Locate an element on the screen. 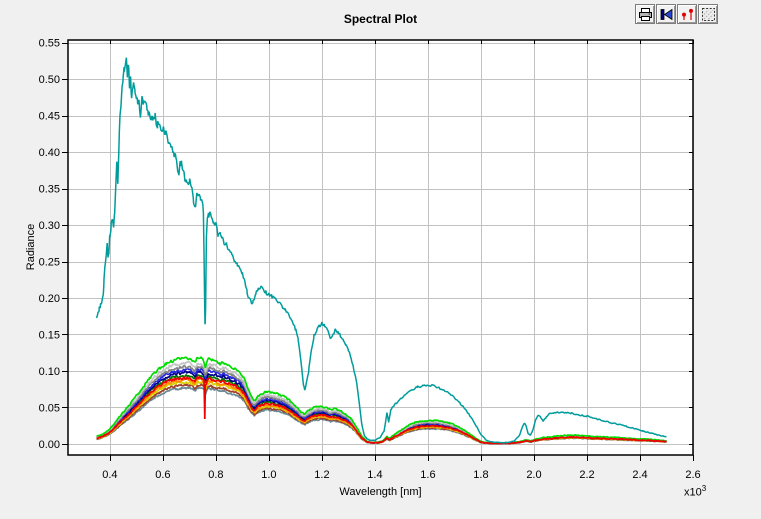  x-tick-label: 2.0 is located at coordinates (533, 475).